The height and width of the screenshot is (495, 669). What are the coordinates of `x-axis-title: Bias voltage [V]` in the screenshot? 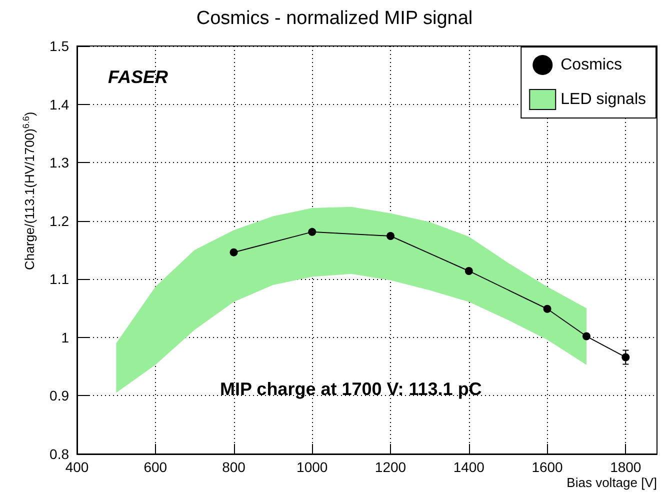 It's located at (611, 482).